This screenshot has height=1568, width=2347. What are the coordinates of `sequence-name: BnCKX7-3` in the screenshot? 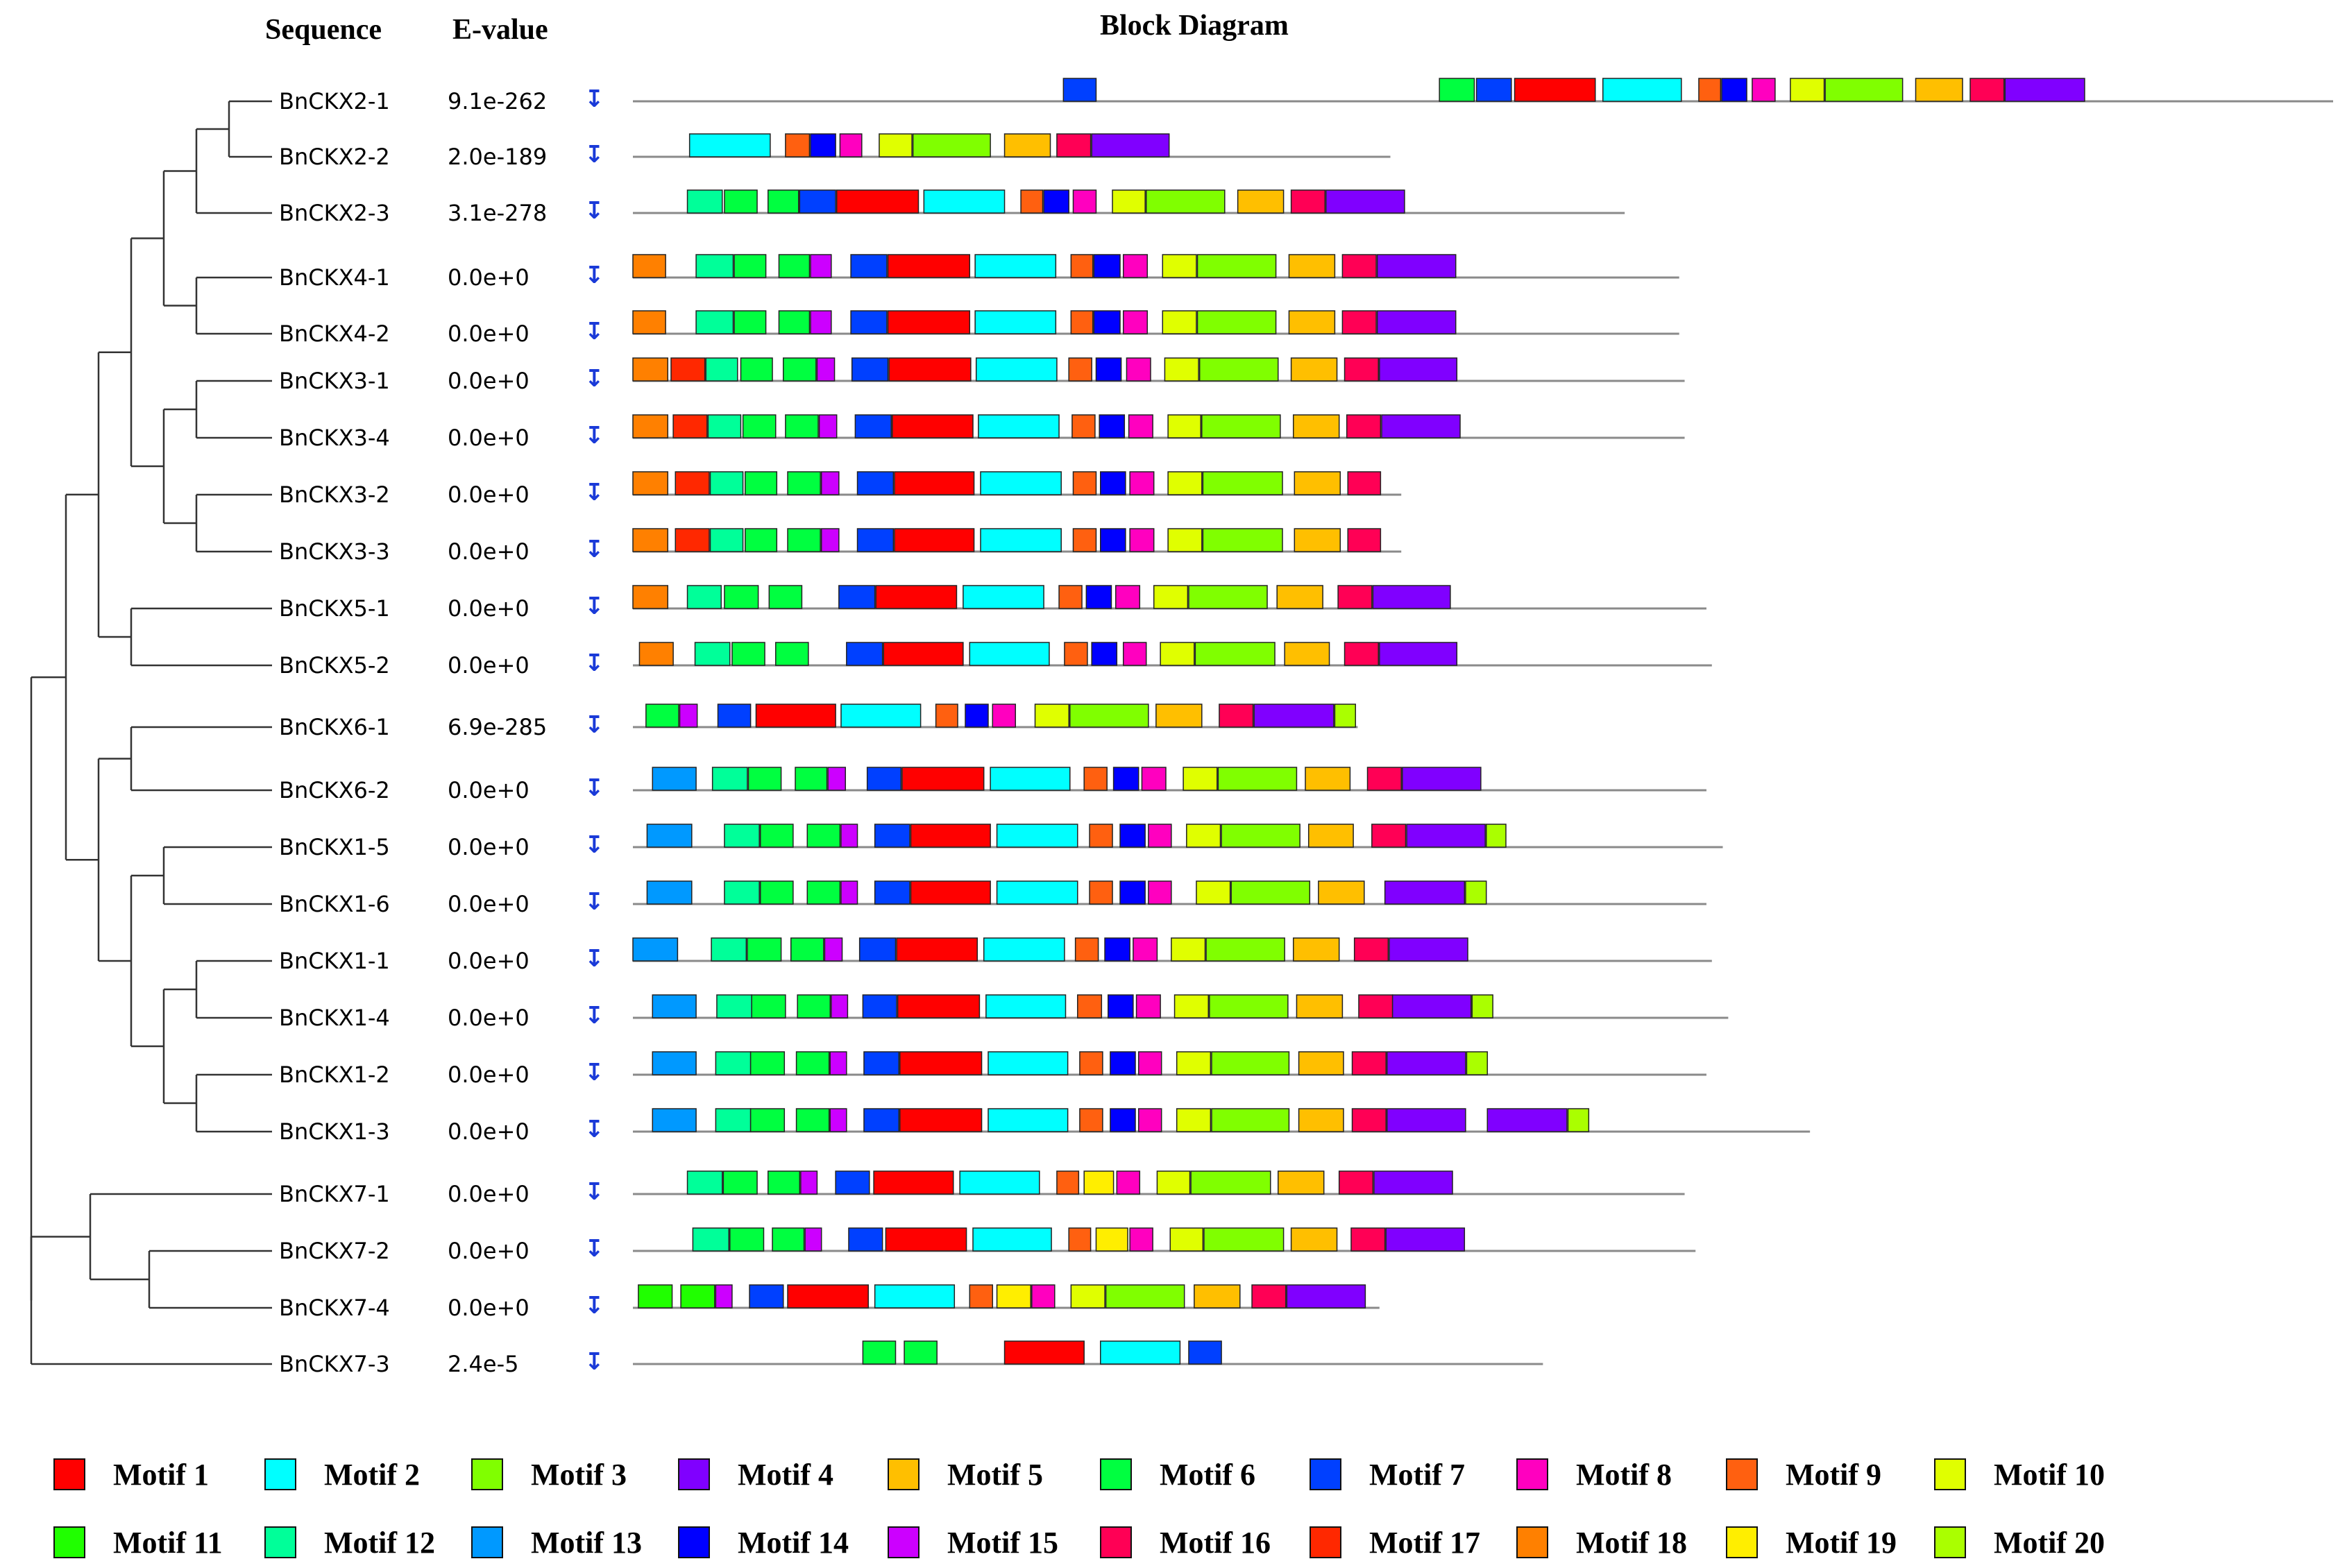 It's located at (334, 1364).